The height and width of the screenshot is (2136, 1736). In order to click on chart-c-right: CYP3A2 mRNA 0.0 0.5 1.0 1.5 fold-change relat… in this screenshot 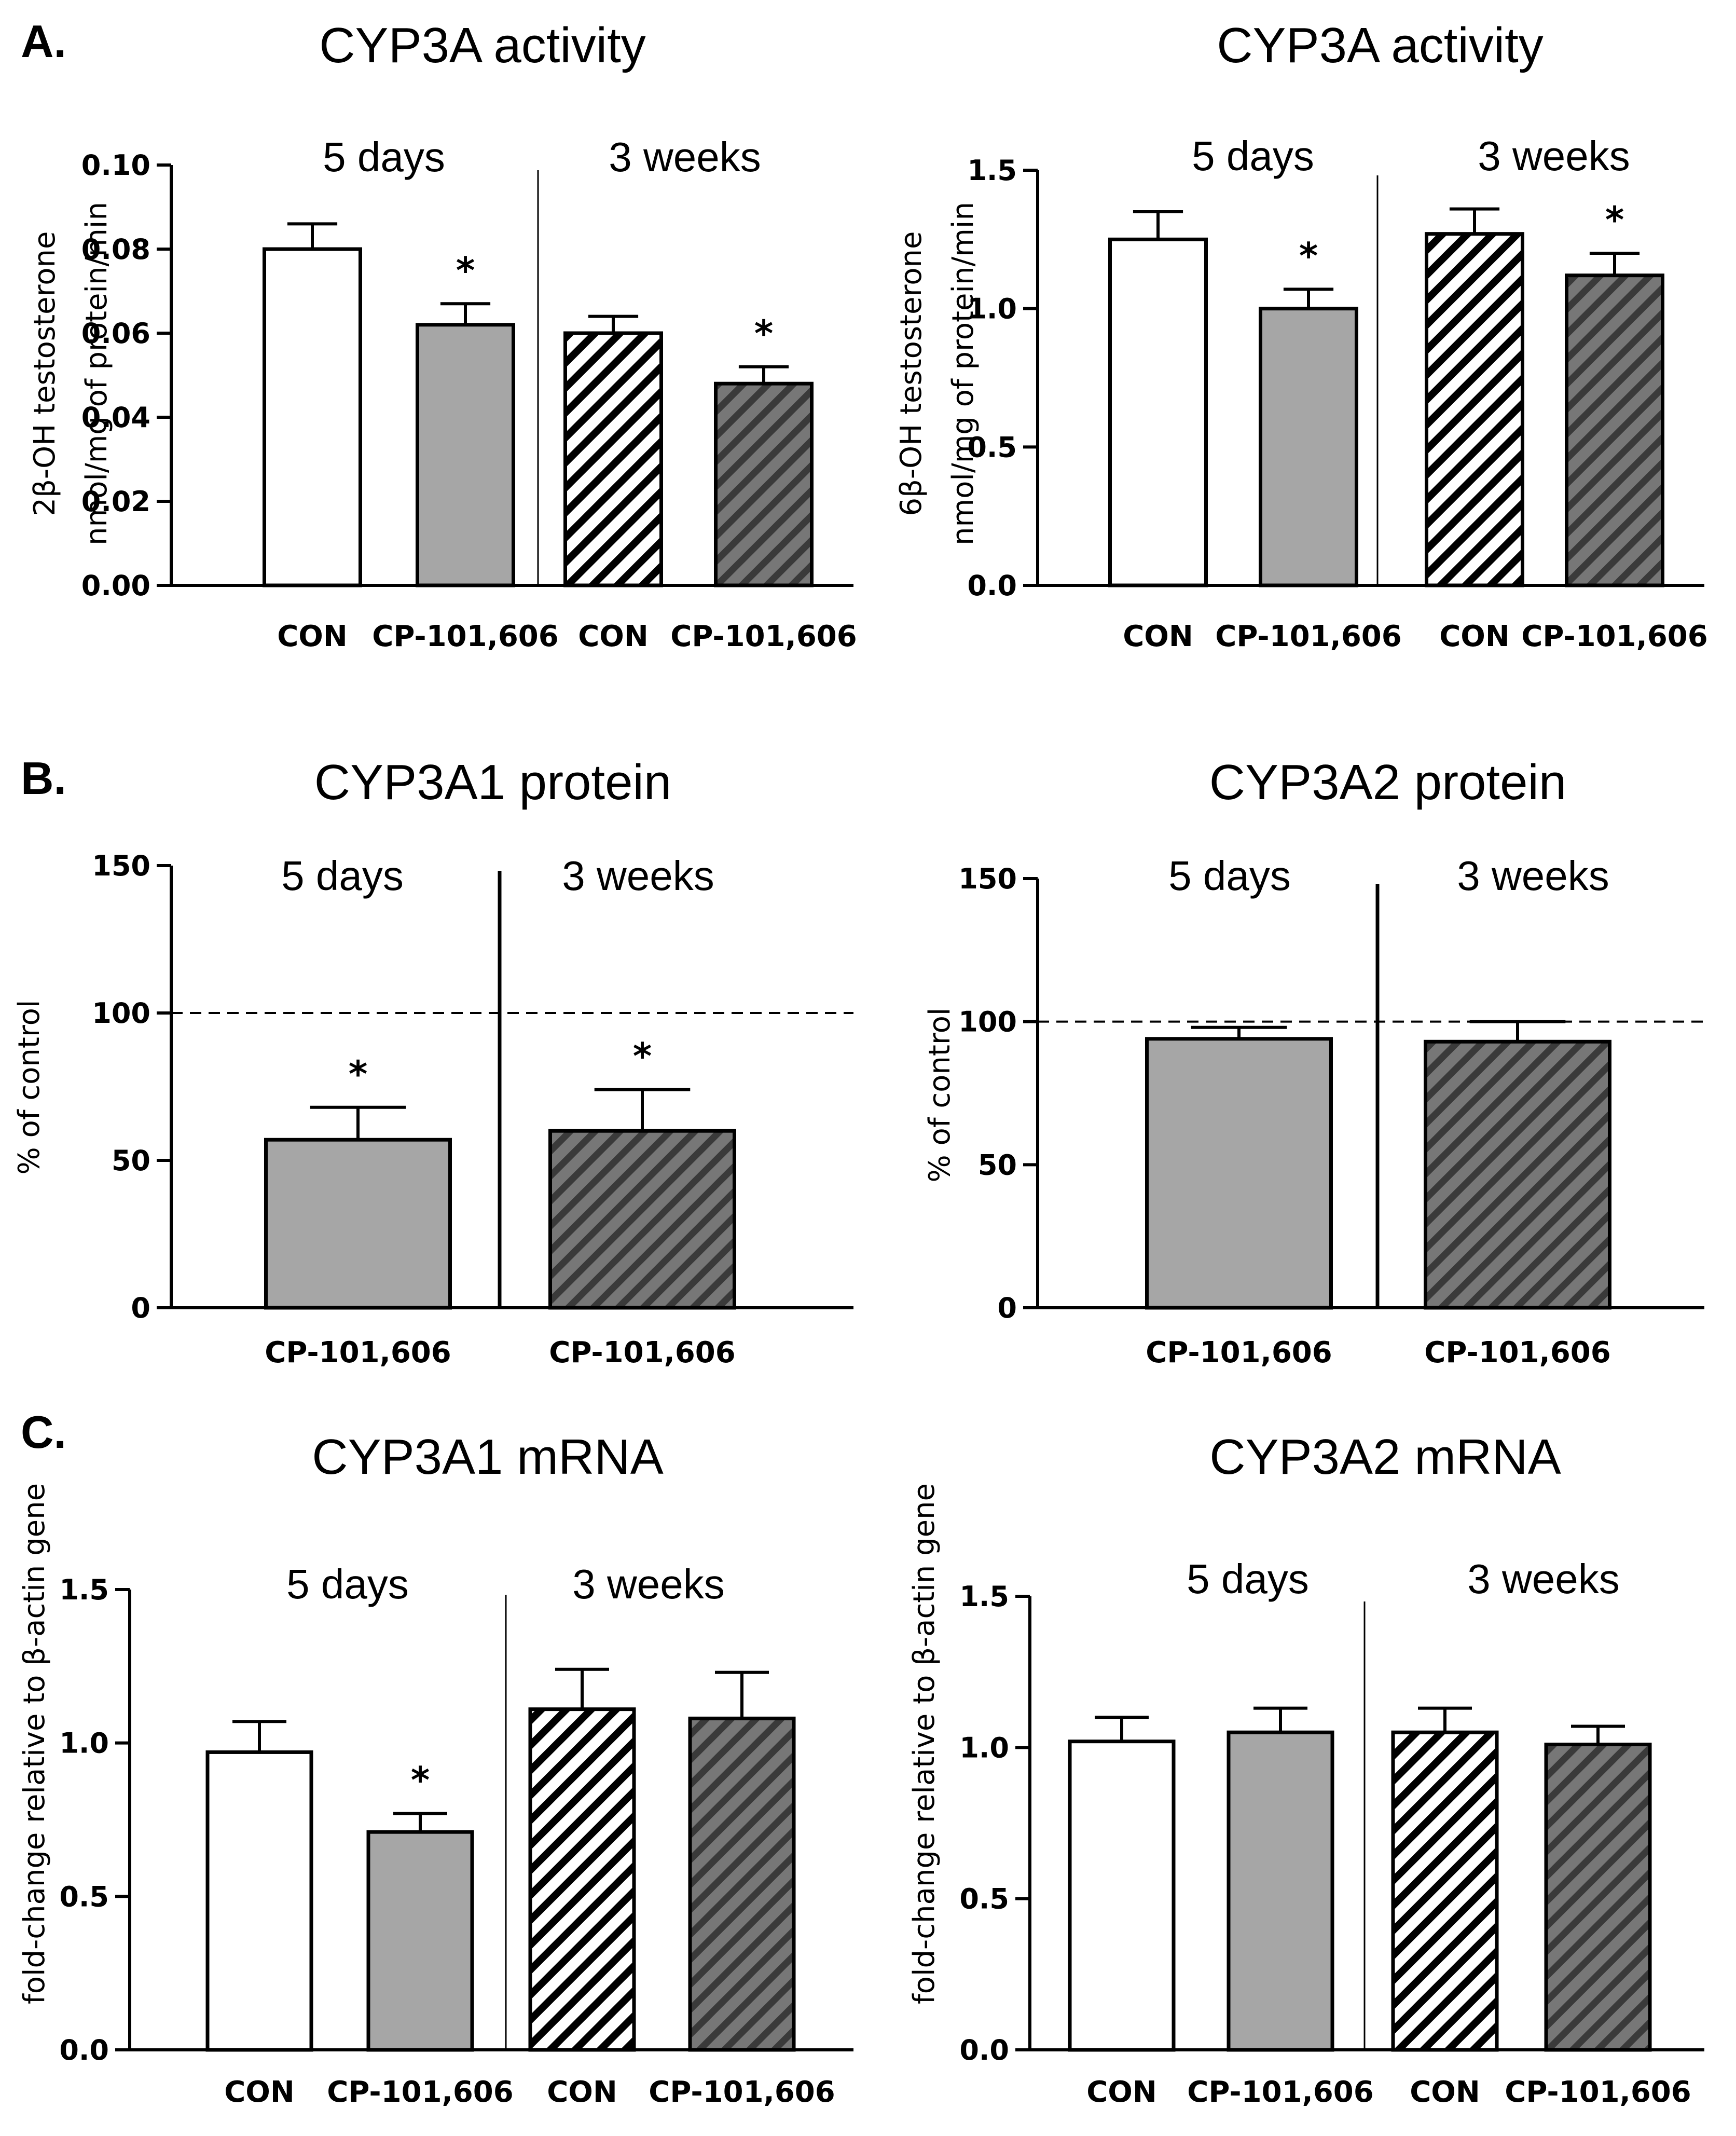, I will do `click(1306, 1769)`.